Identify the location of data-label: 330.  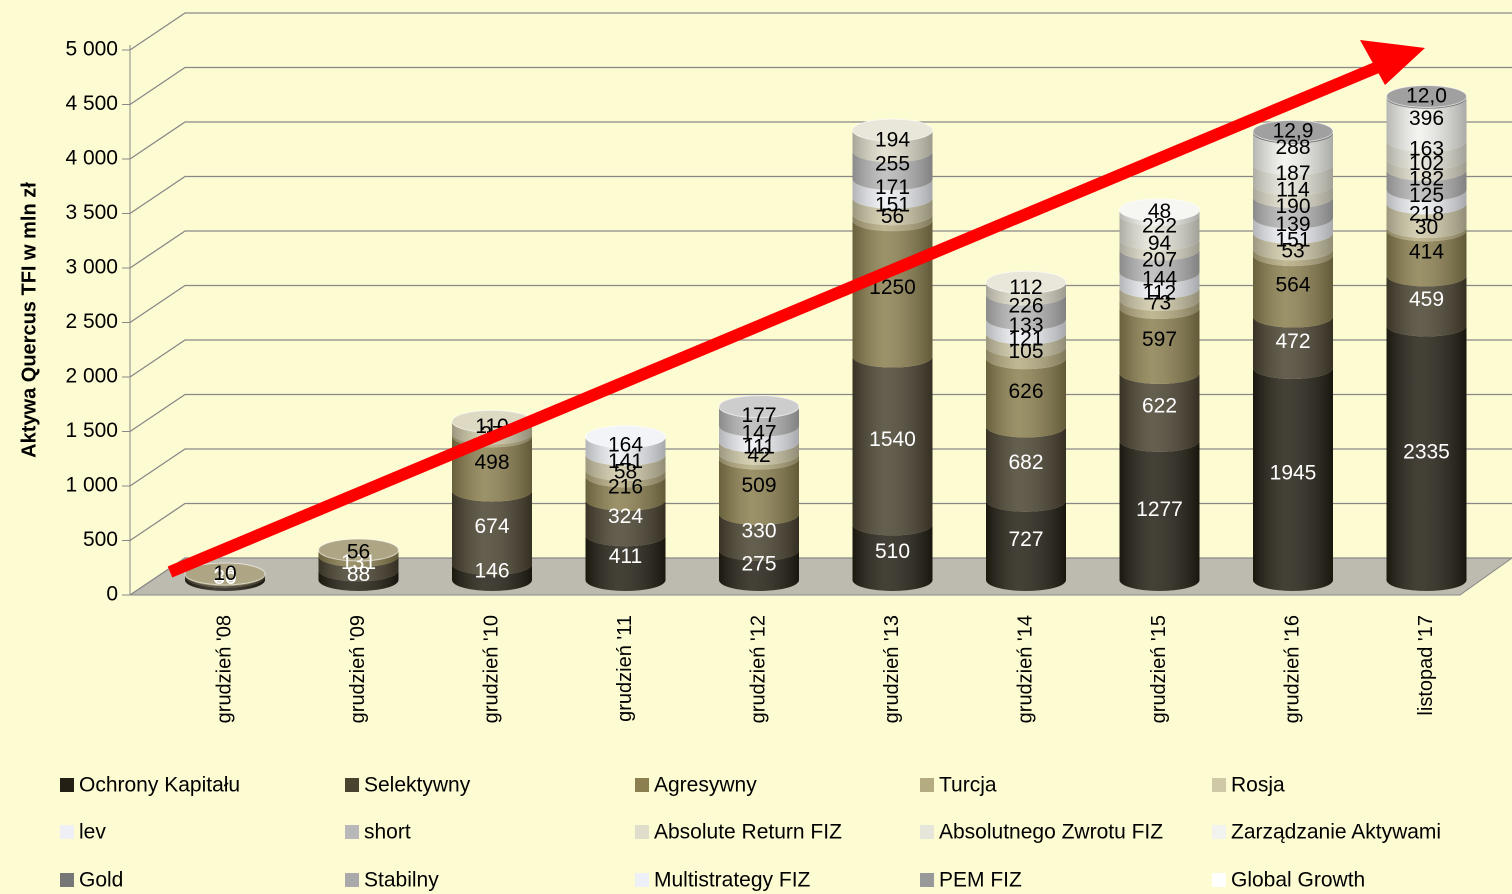
(758, 531).